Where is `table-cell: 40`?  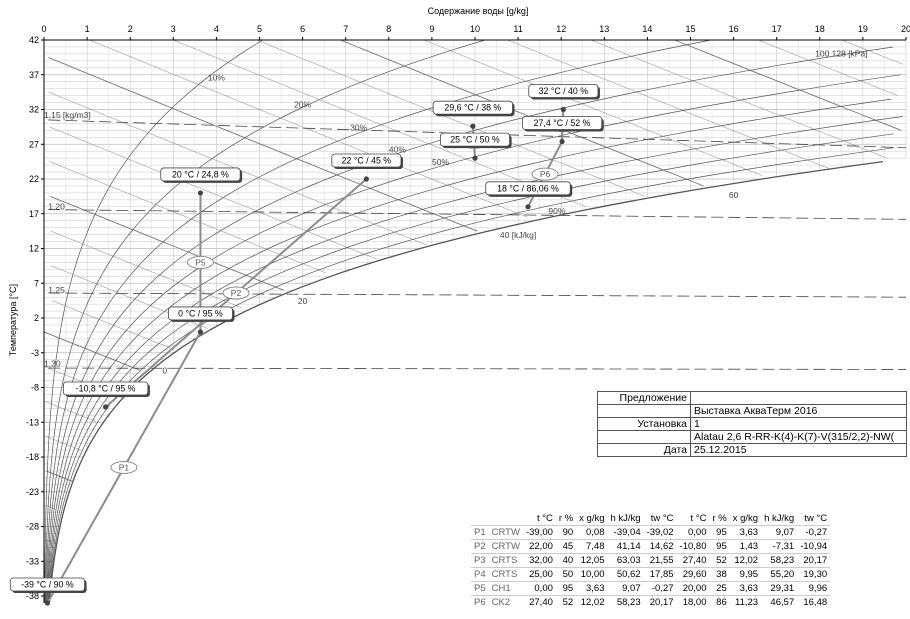 table-cell: 40 is located at coordinates (566, 560).